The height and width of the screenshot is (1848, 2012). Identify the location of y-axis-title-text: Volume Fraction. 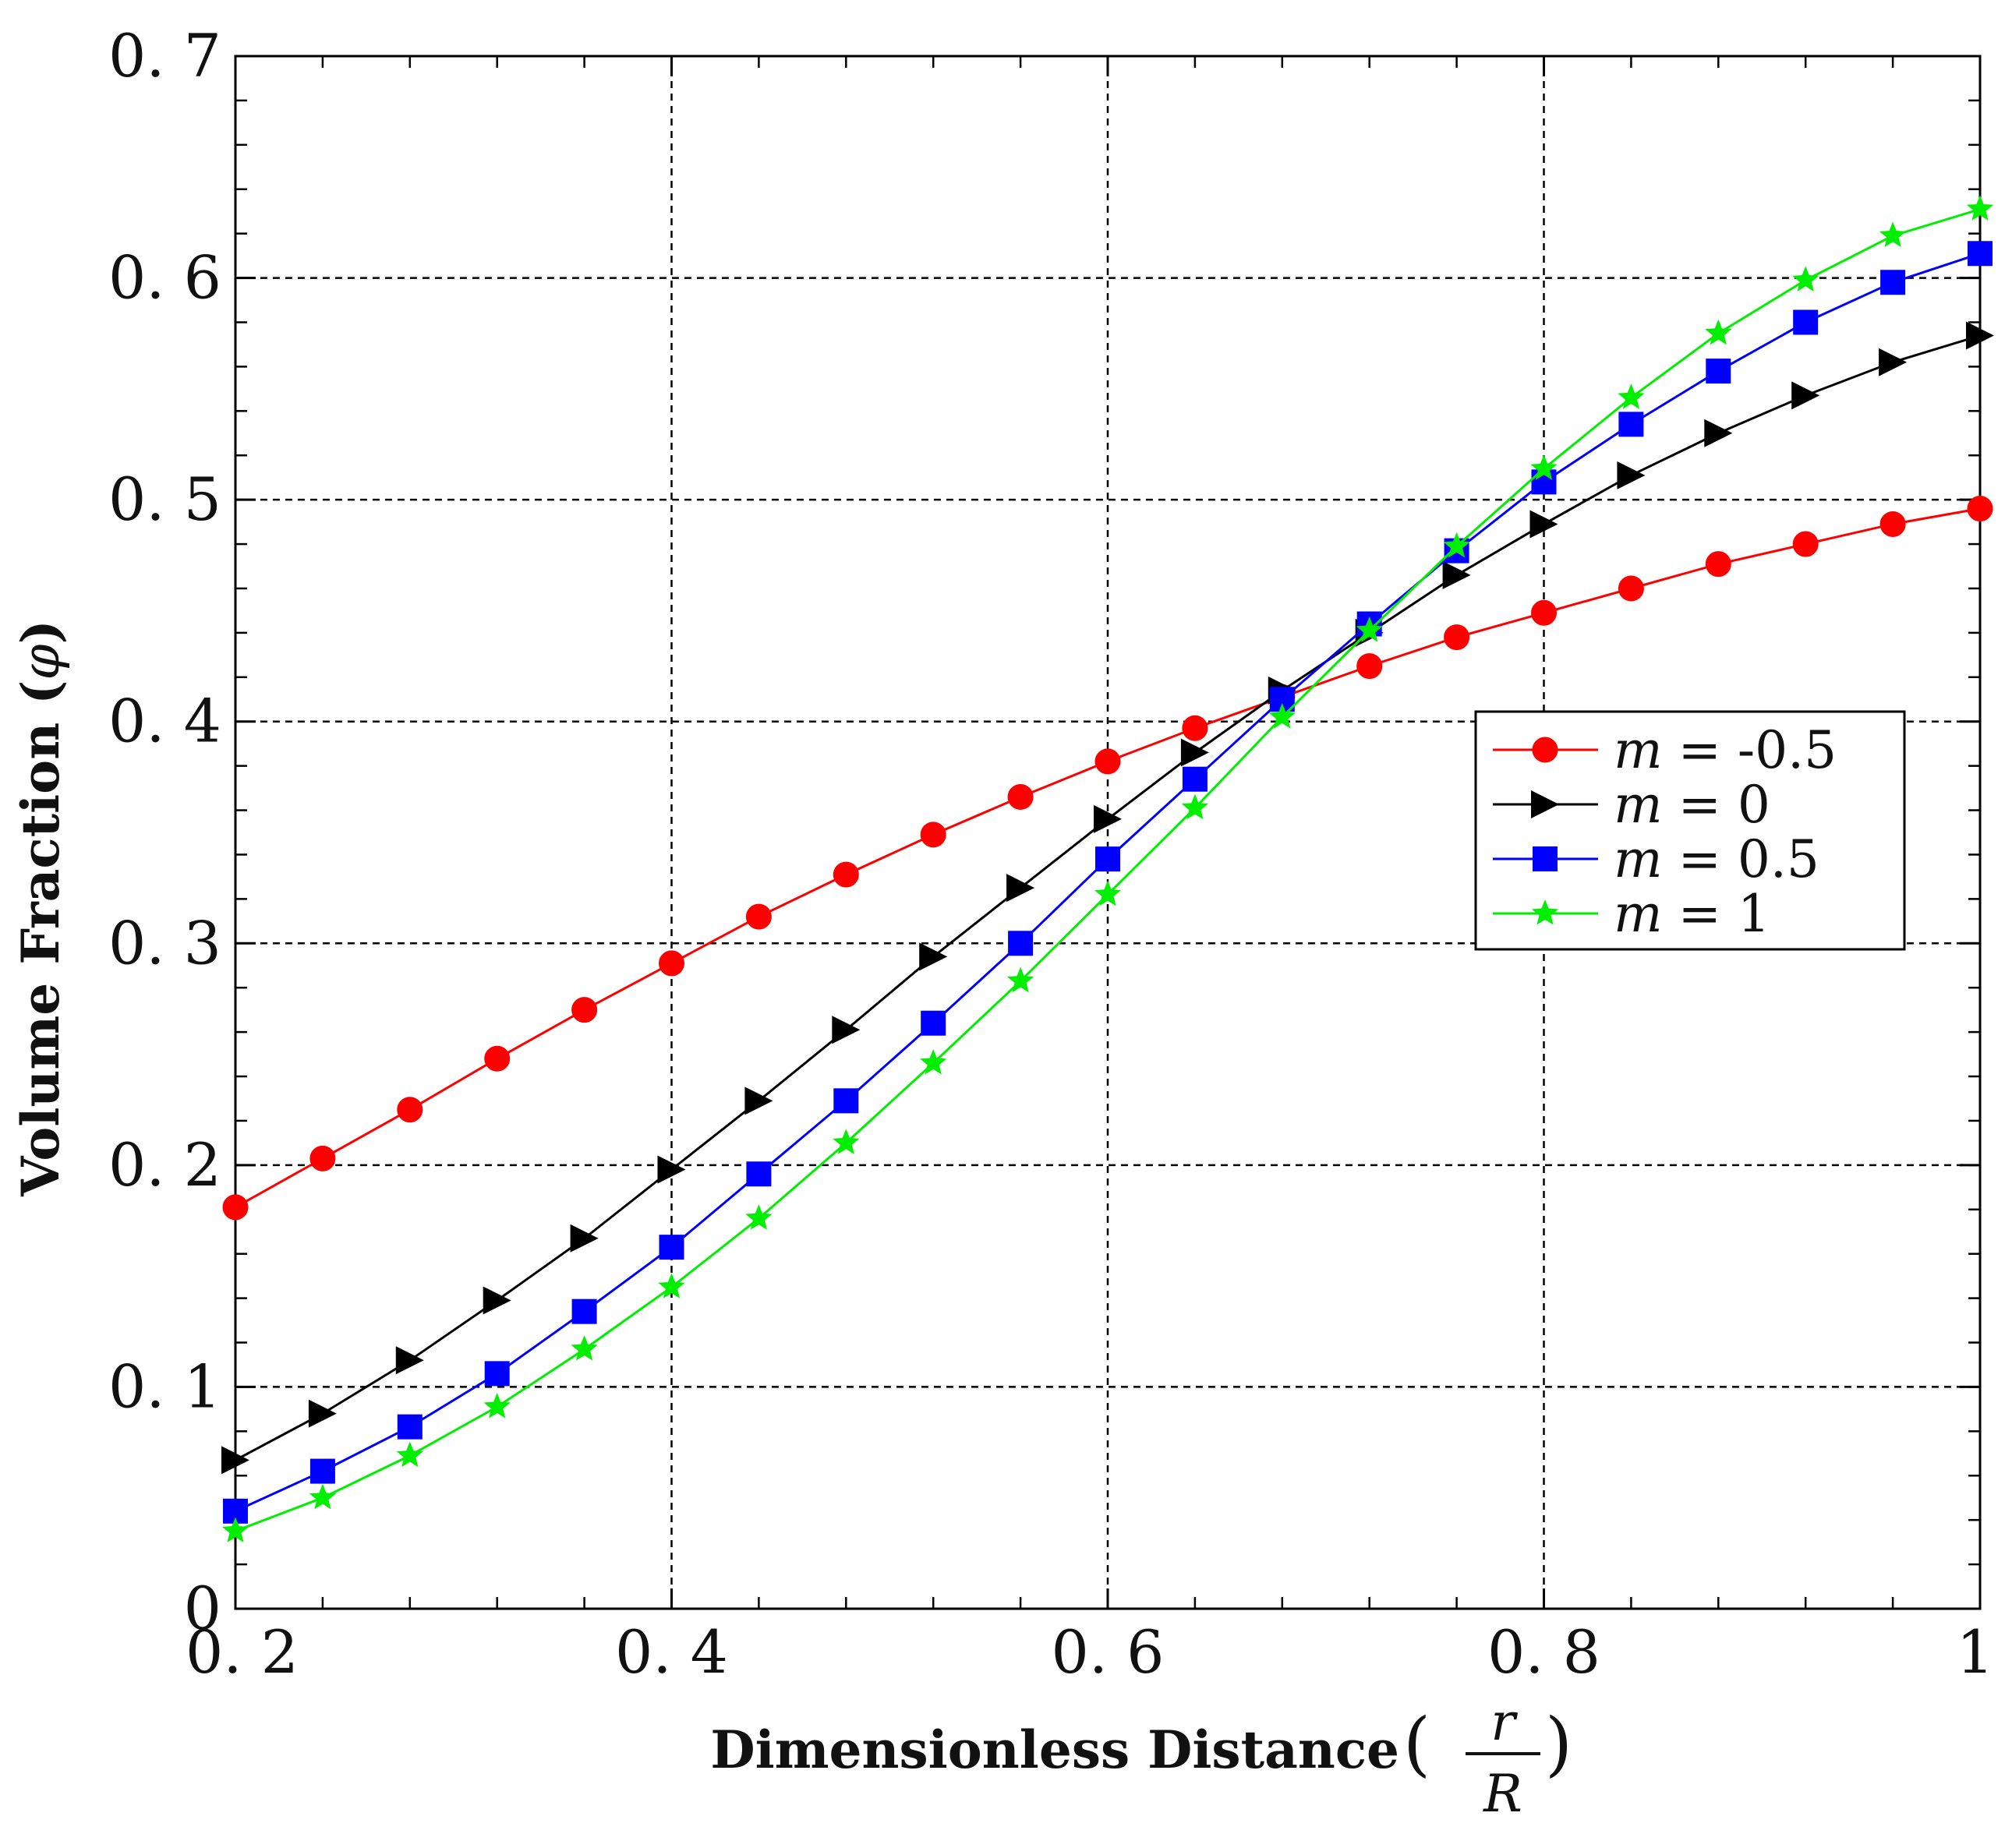
(40, 960).